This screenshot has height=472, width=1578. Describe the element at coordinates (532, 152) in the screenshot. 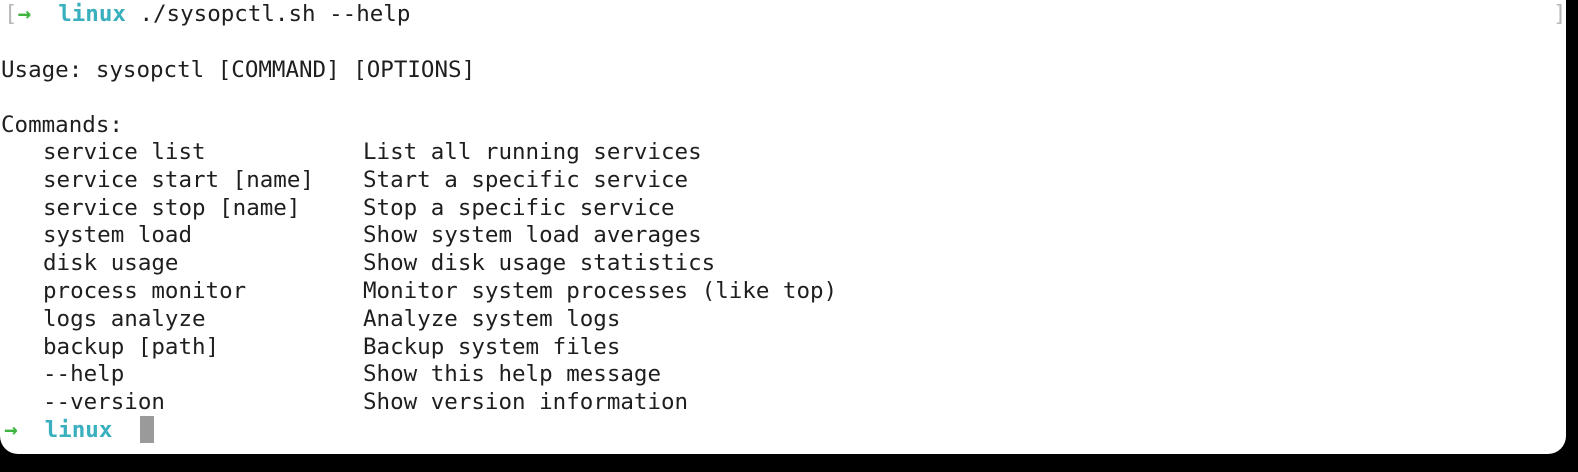

I see `command-description: List all running services` at that location.